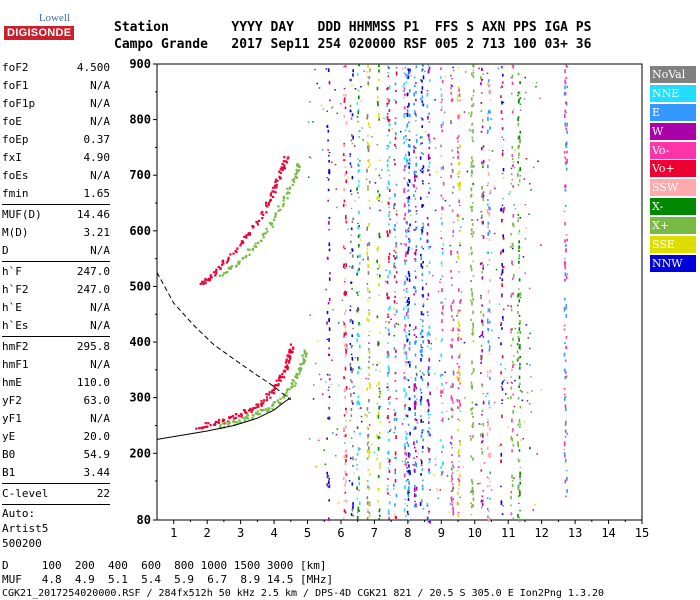 This screenshot has width=700, height=600. Describe the element at coordinates (97, 139) in the screenshot. I see `param-value: 0.37` at that location.